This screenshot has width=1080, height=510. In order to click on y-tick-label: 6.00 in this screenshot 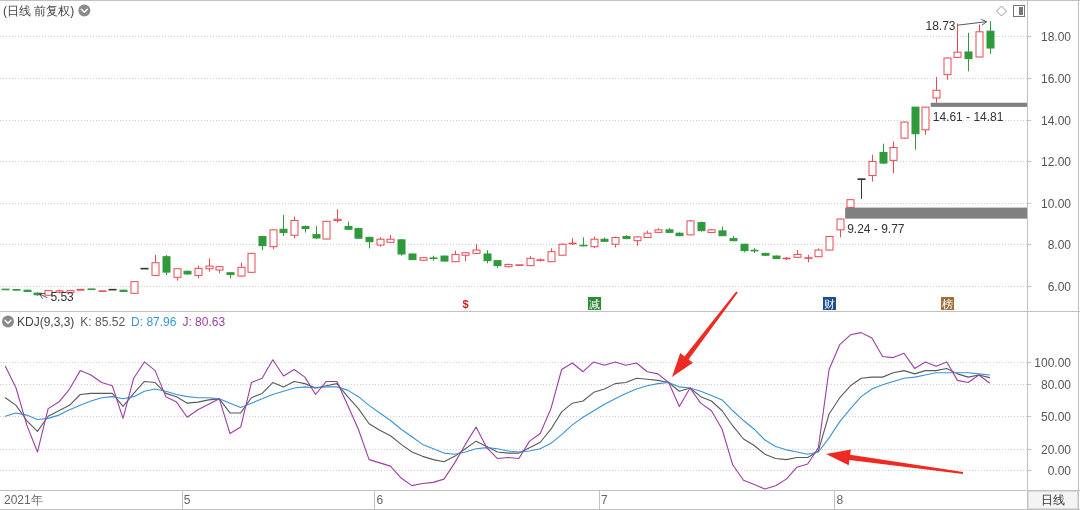, I will do `click(1059, 286)`.